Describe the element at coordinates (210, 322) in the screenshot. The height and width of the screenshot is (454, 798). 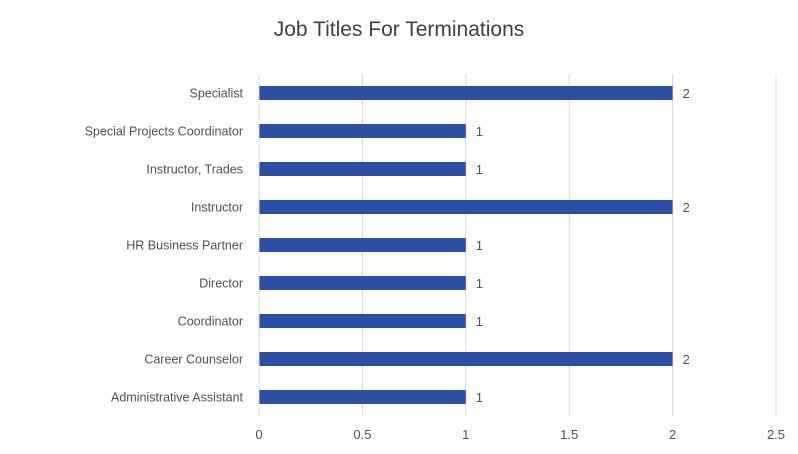
I see `category-label: Coordinator` at that location.